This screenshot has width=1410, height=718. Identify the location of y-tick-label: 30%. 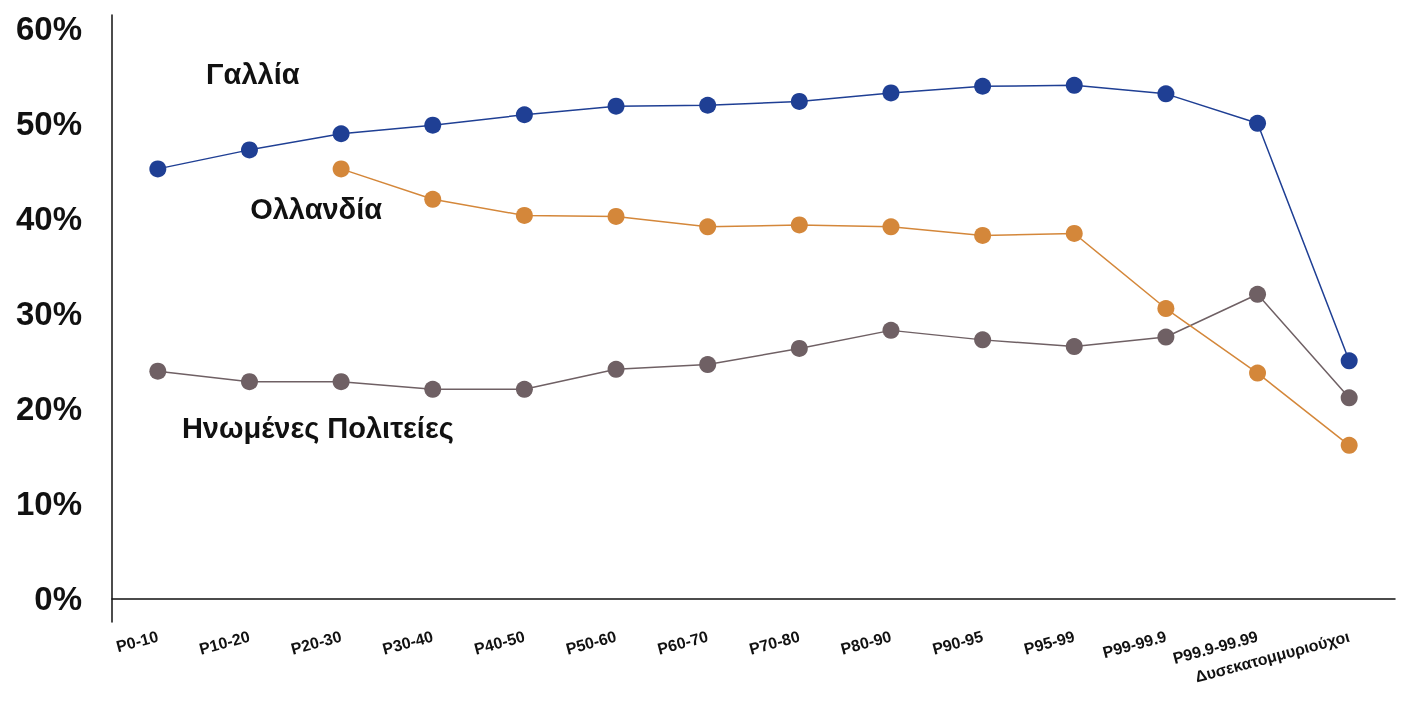
(48, 313).